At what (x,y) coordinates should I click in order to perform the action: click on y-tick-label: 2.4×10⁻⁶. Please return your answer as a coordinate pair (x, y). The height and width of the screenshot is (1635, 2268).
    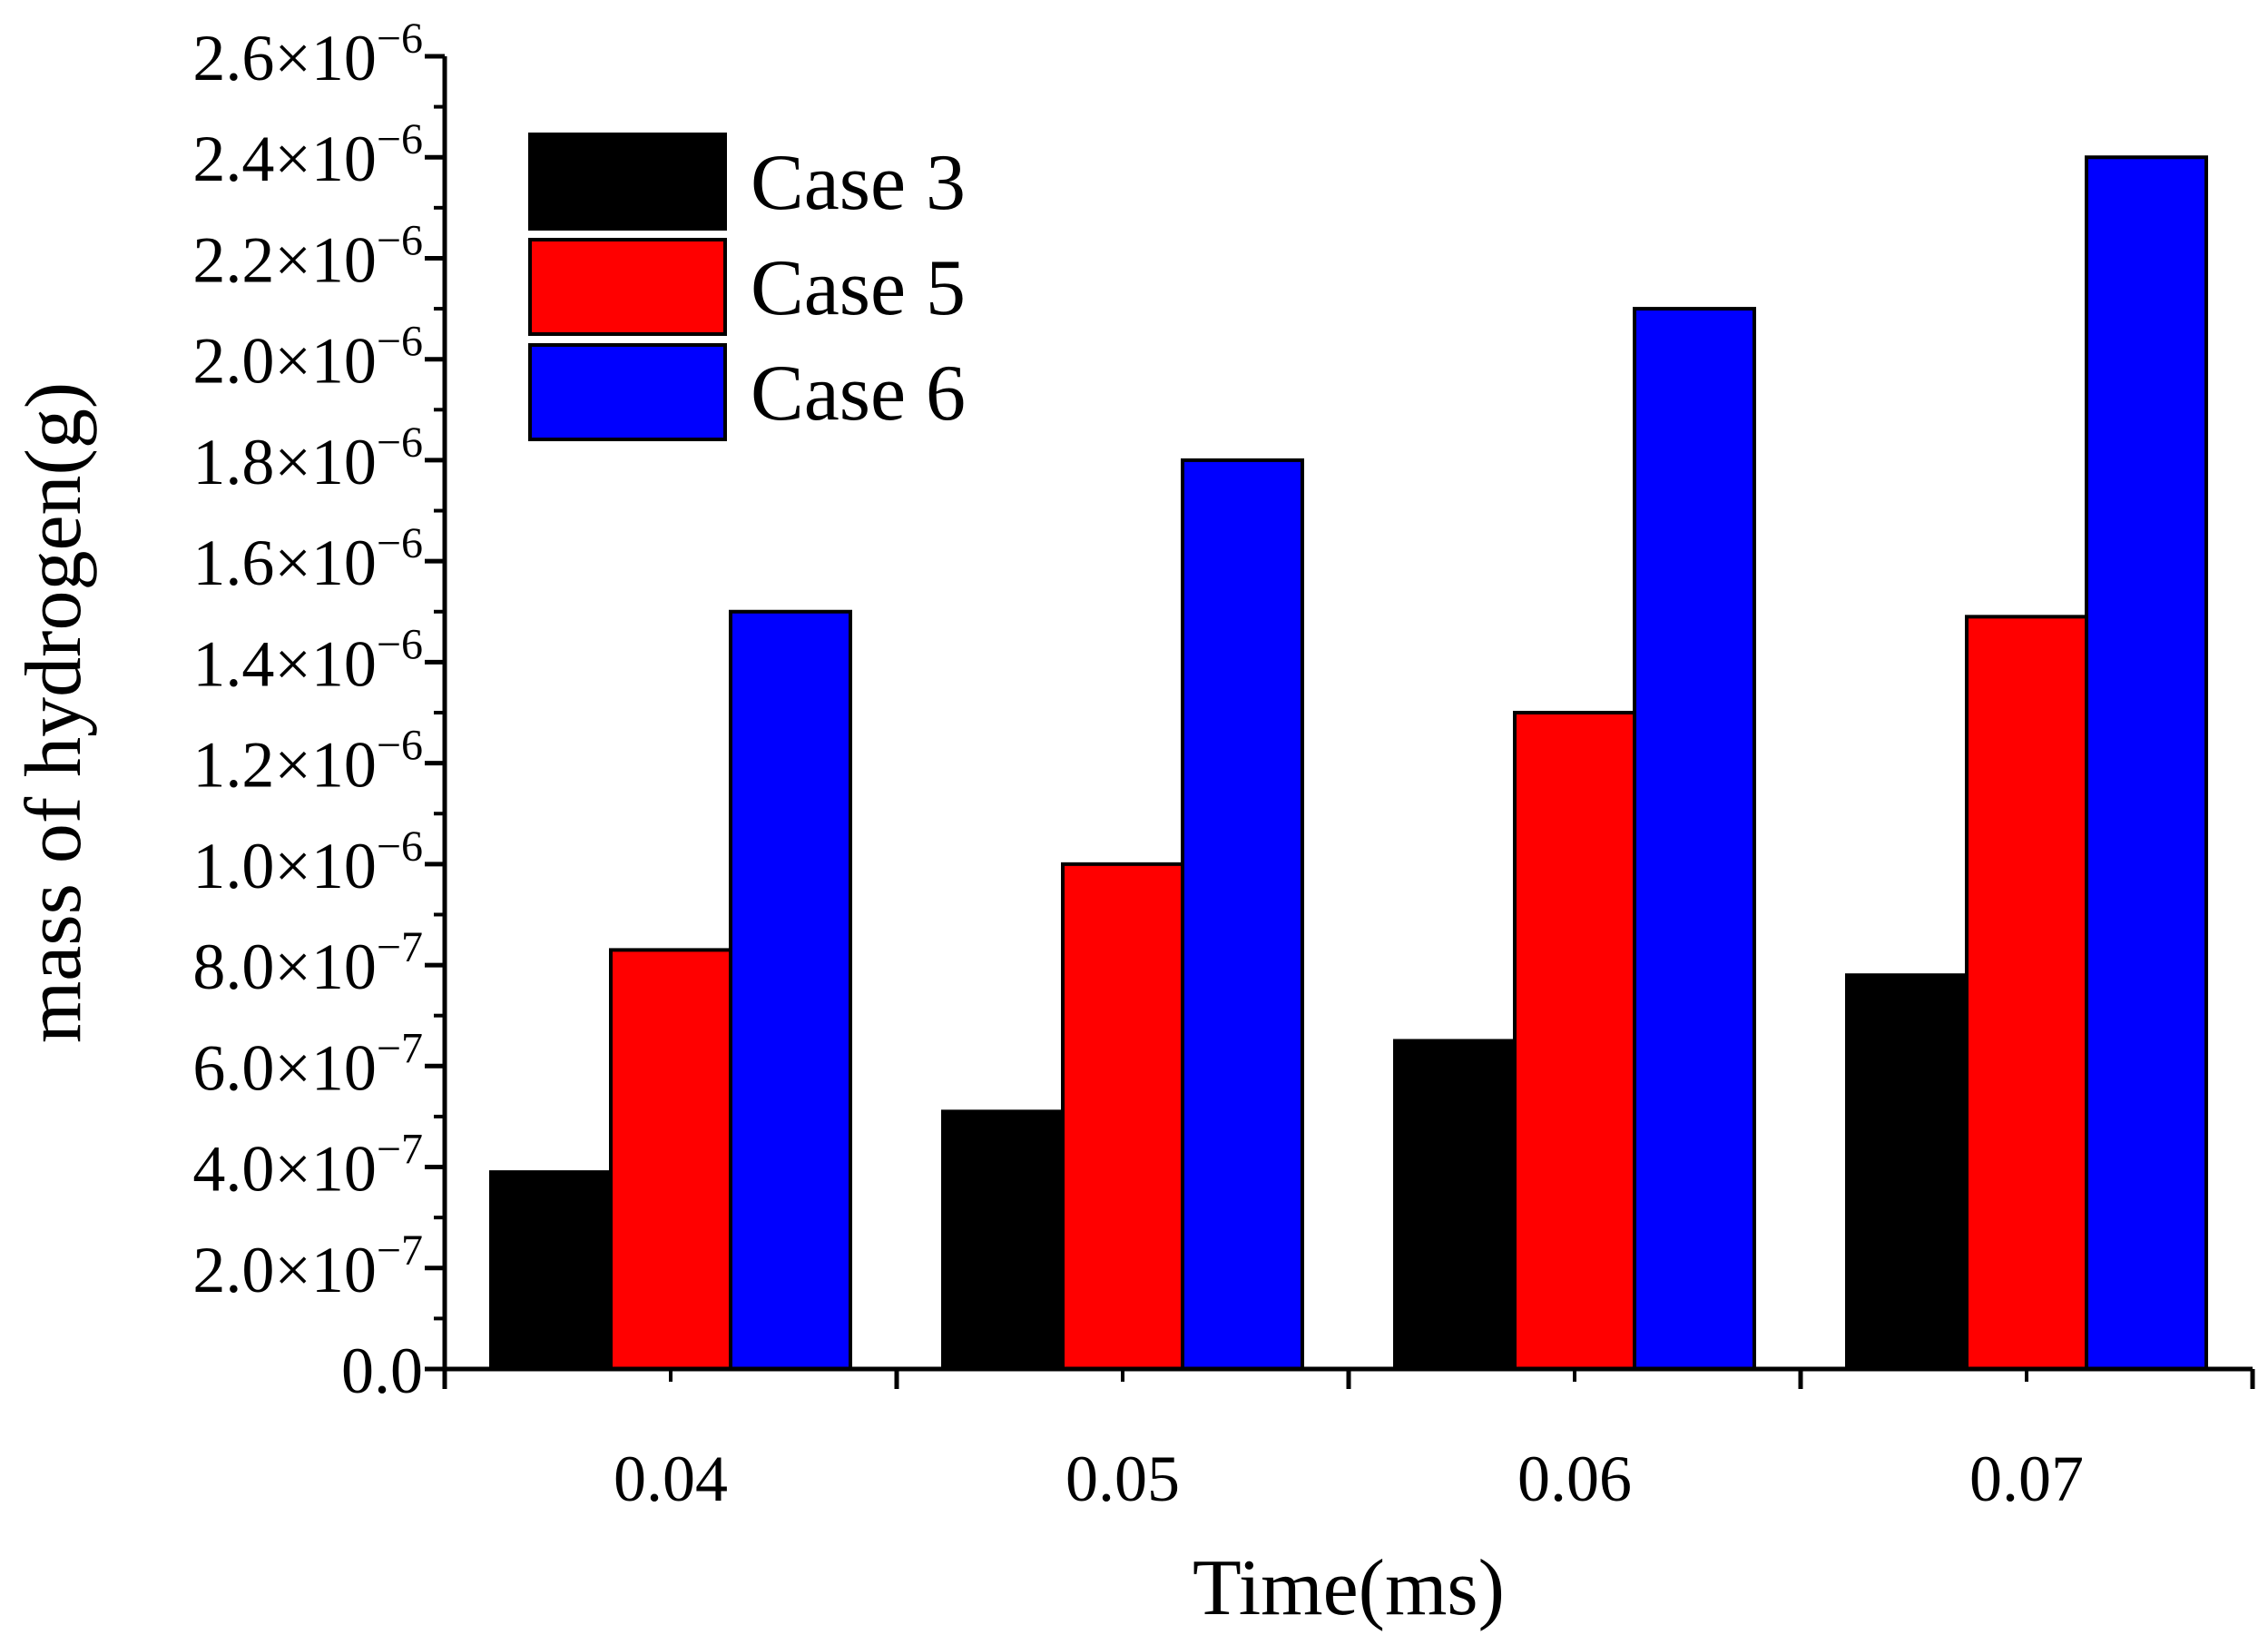
    Looking at the image, I should click on (307, 155).